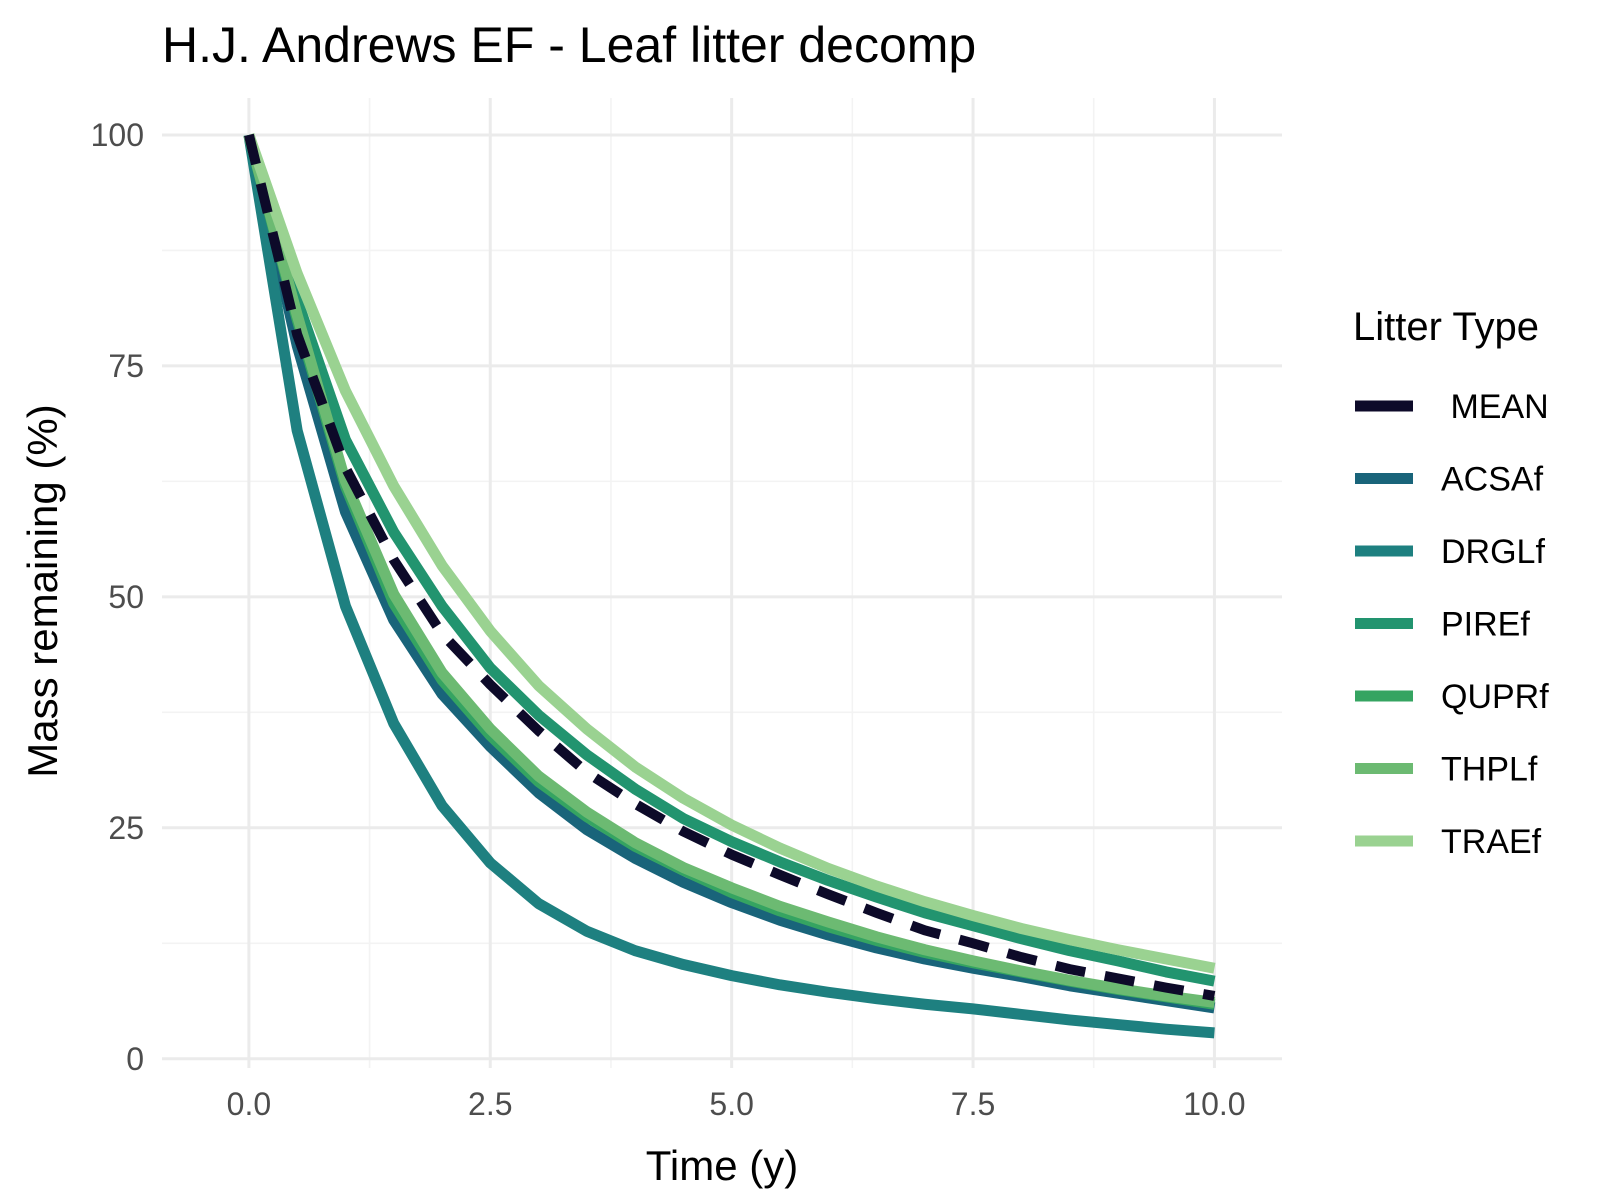 This screenshot has width=1600, height=1200. Describe the element at coordinates (1495, 697) in the screenshot. I see `legend-label-quprf: QUPRf` at that location.